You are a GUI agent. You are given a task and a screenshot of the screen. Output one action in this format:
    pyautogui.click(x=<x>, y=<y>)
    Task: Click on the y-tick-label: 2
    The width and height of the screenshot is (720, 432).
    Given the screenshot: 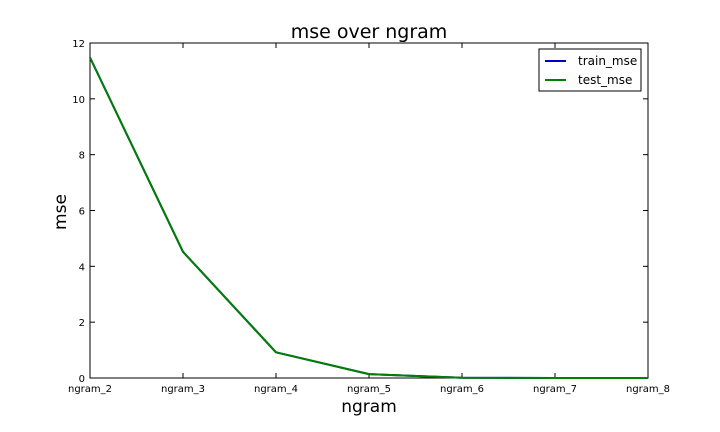 What is the action you would take?
    pyautogui.click(x=82, y=323)
    